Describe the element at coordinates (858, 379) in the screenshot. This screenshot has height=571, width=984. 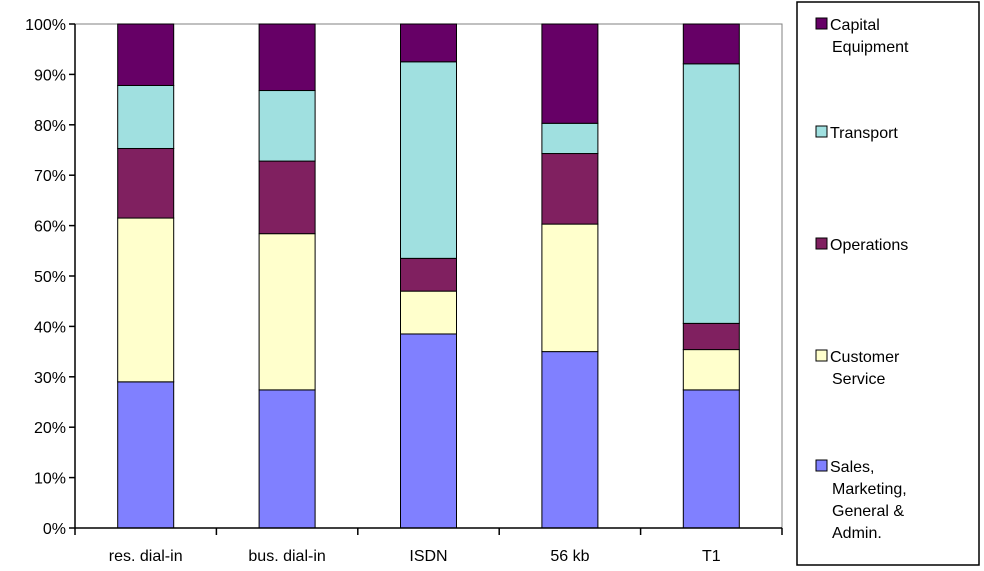
I see `legend-label: Service` at that location.